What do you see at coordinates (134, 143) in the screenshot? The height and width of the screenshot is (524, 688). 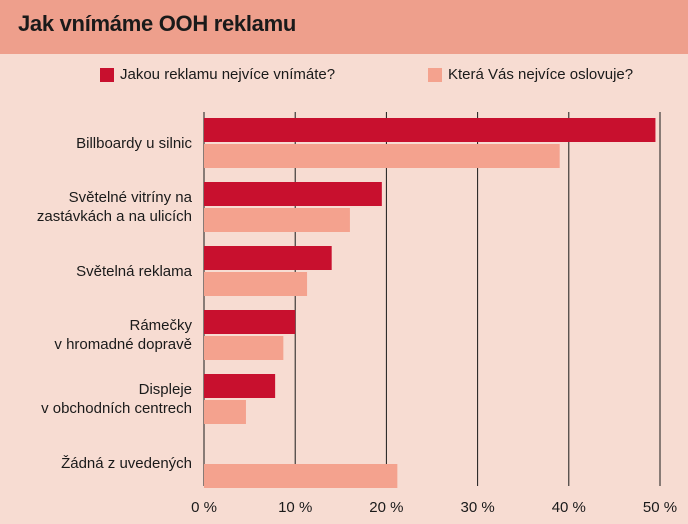 I see `category-label: Billboardy u silnic` at bounding box center [134, 143].